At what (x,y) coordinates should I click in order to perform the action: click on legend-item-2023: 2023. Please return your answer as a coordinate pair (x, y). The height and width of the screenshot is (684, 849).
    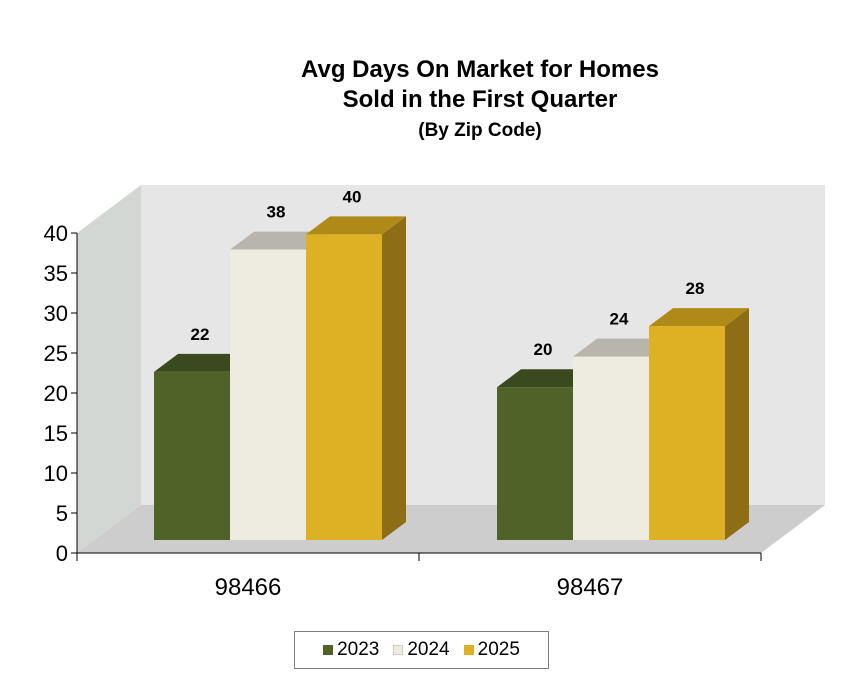
    Looking at the image, I should click on (351, 650).